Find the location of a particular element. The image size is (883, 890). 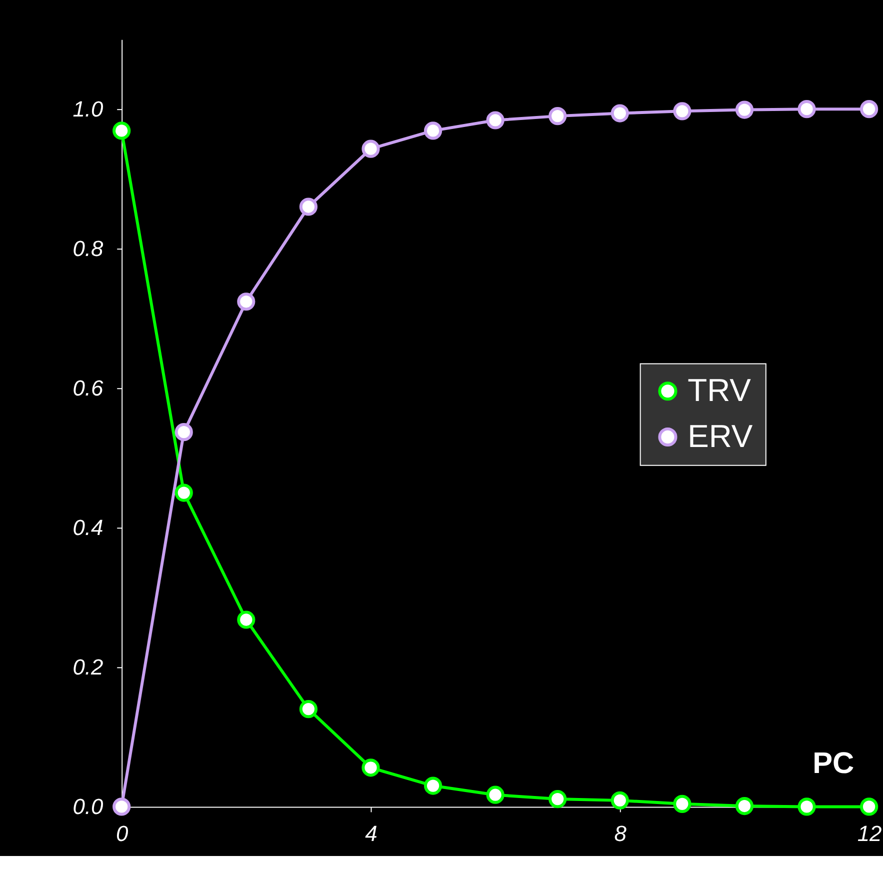

x-tick-label: 12 is located at coordinates (869, 833).